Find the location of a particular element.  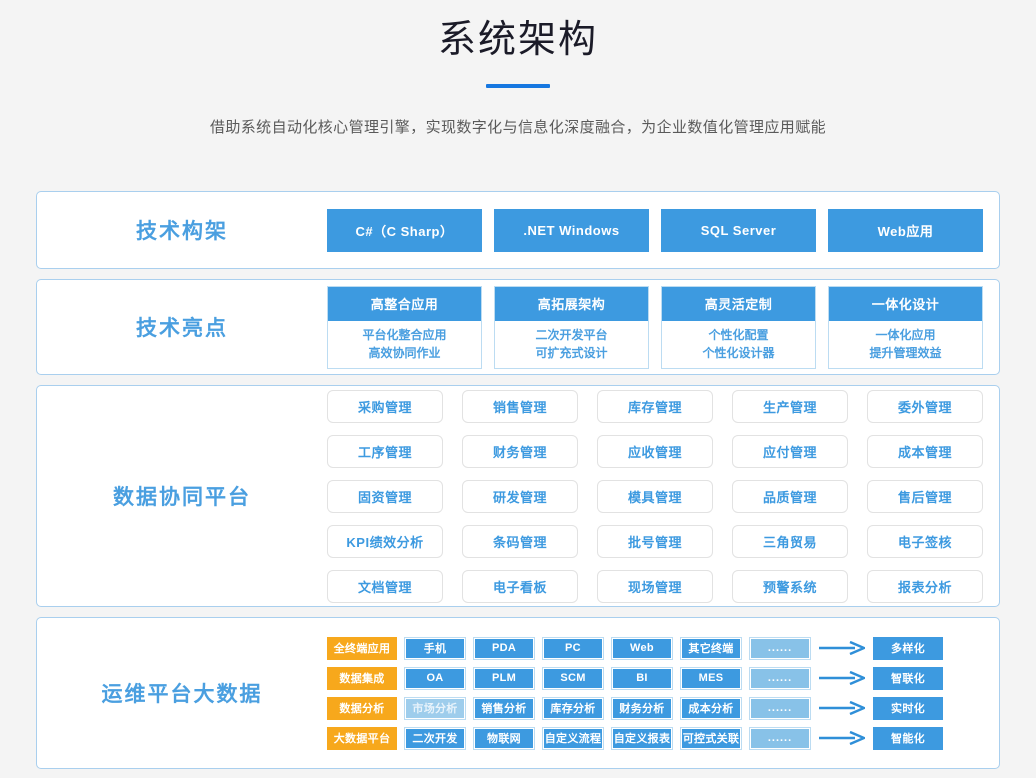

data-platform-module: 采购管理 is located at coordinates (385, 406).